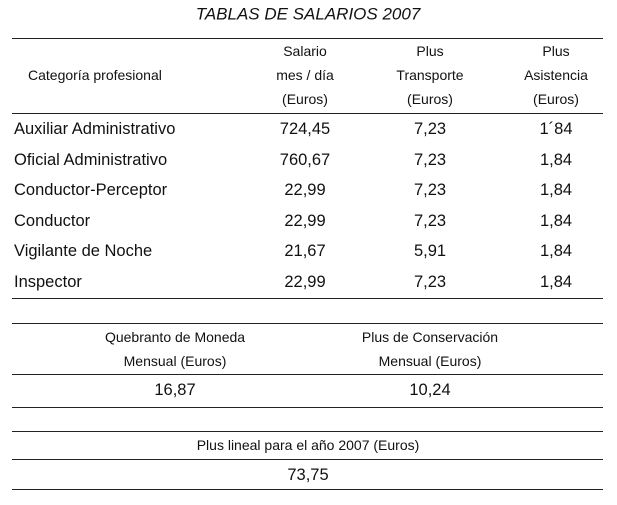 The width and height of the screenshot is (617, 505). I want to click on column-header: Transporte, so click(430, 75).